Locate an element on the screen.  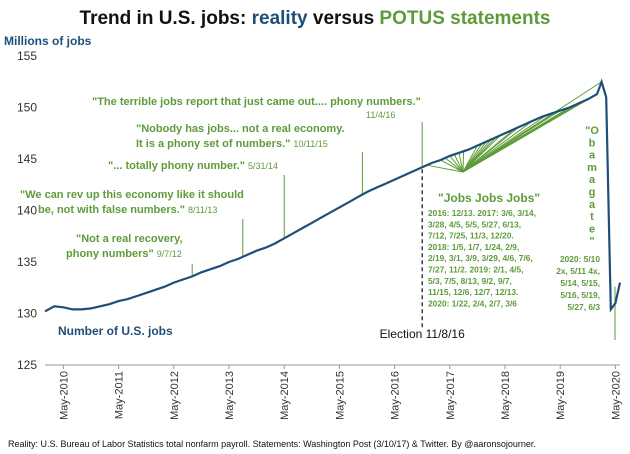
y-tick-label: 145 is located at coordinates (27, 159).